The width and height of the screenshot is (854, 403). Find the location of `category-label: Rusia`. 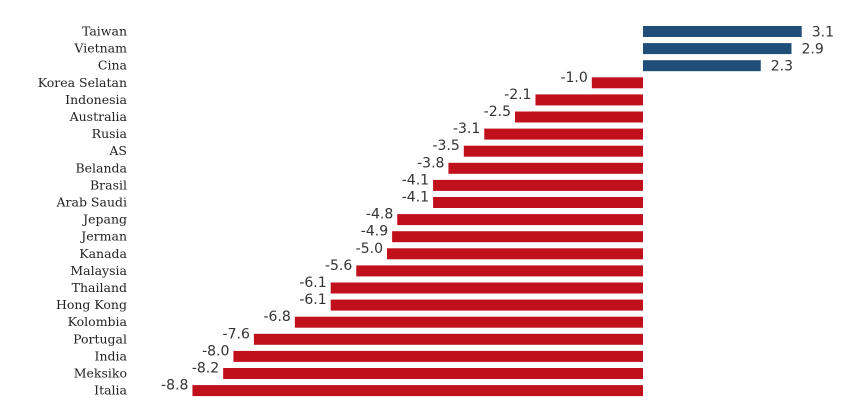

category-label: Rusia is located at coordinates (110, 133).